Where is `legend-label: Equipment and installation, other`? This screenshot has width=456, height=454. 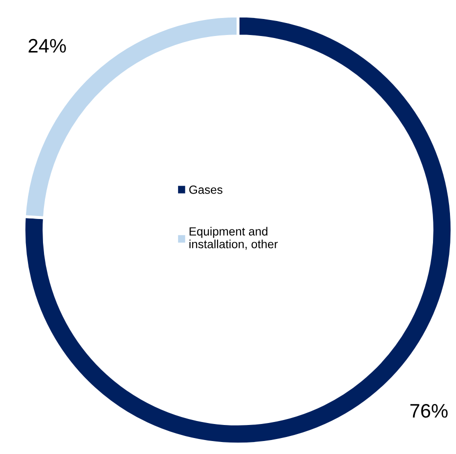
legend-label: Equipment and installation, other is located at coordinates (233, 238).